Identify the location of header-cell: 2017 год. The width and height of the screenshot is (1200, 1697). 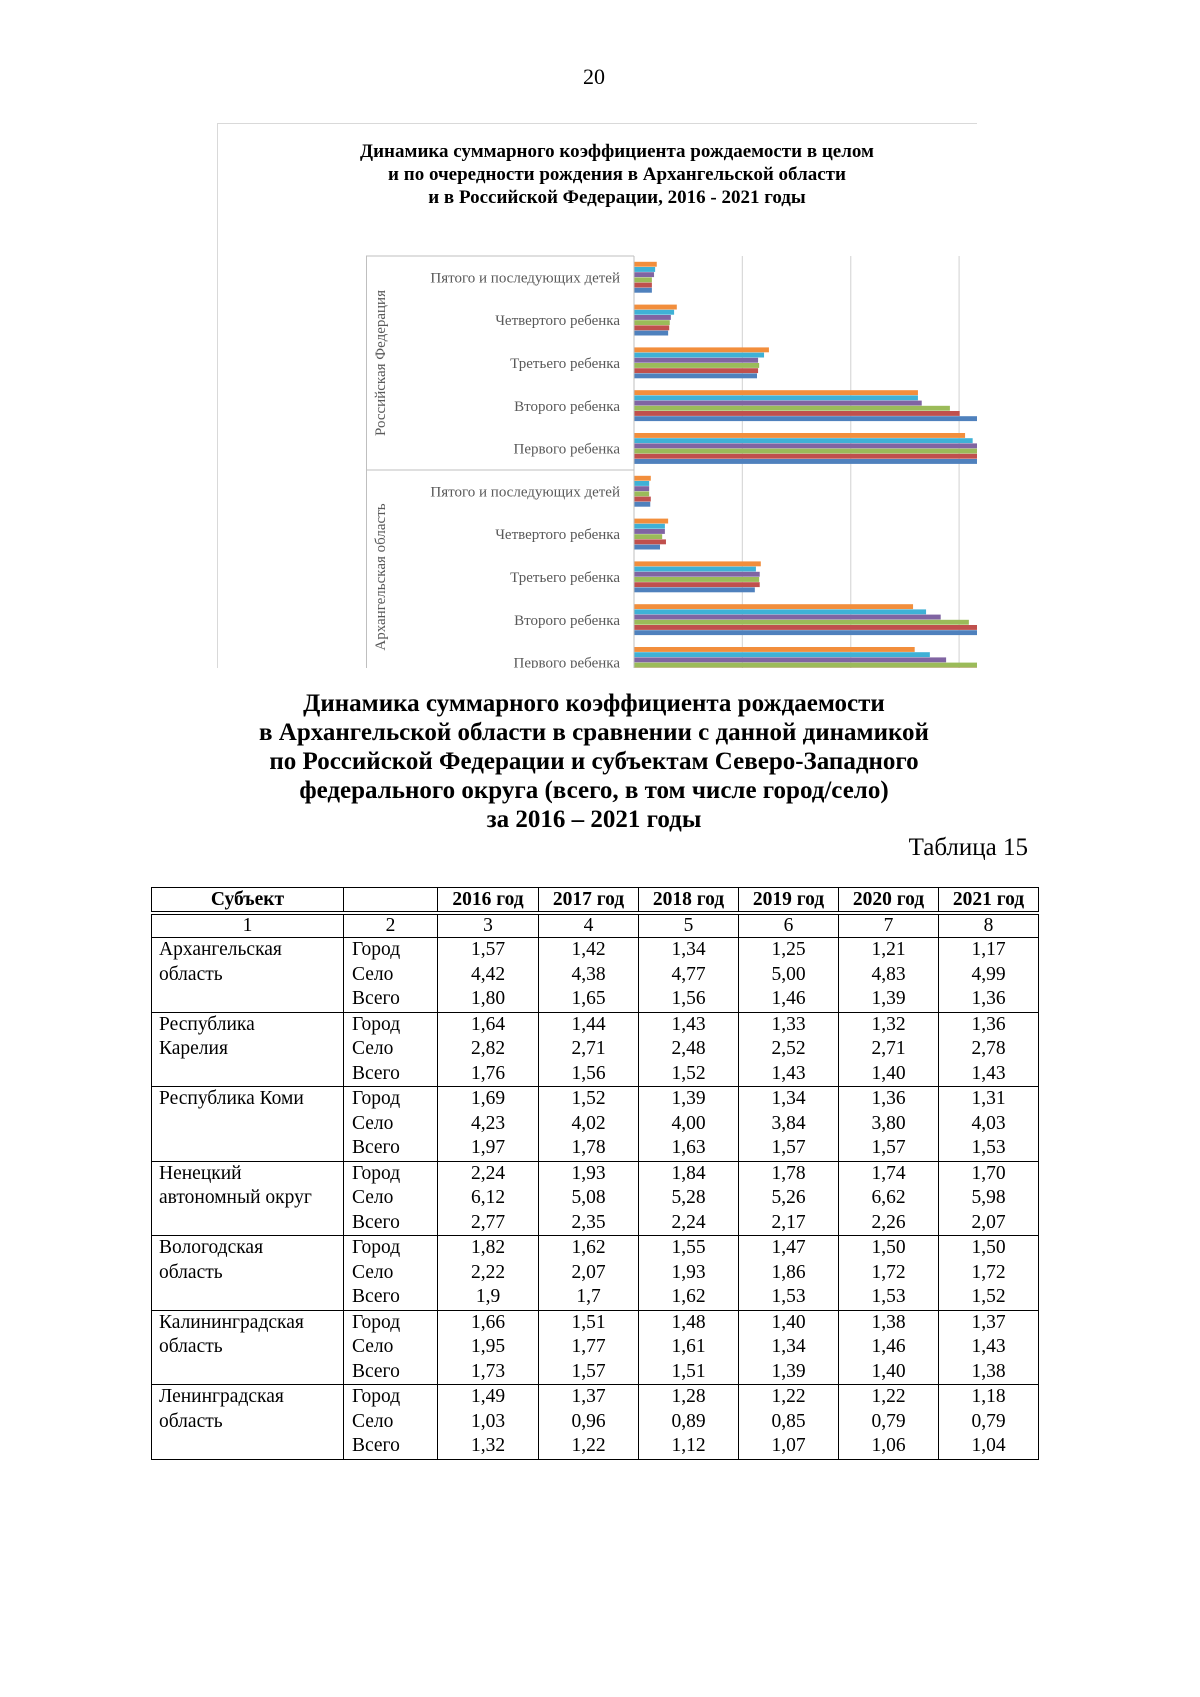
(588, 899).